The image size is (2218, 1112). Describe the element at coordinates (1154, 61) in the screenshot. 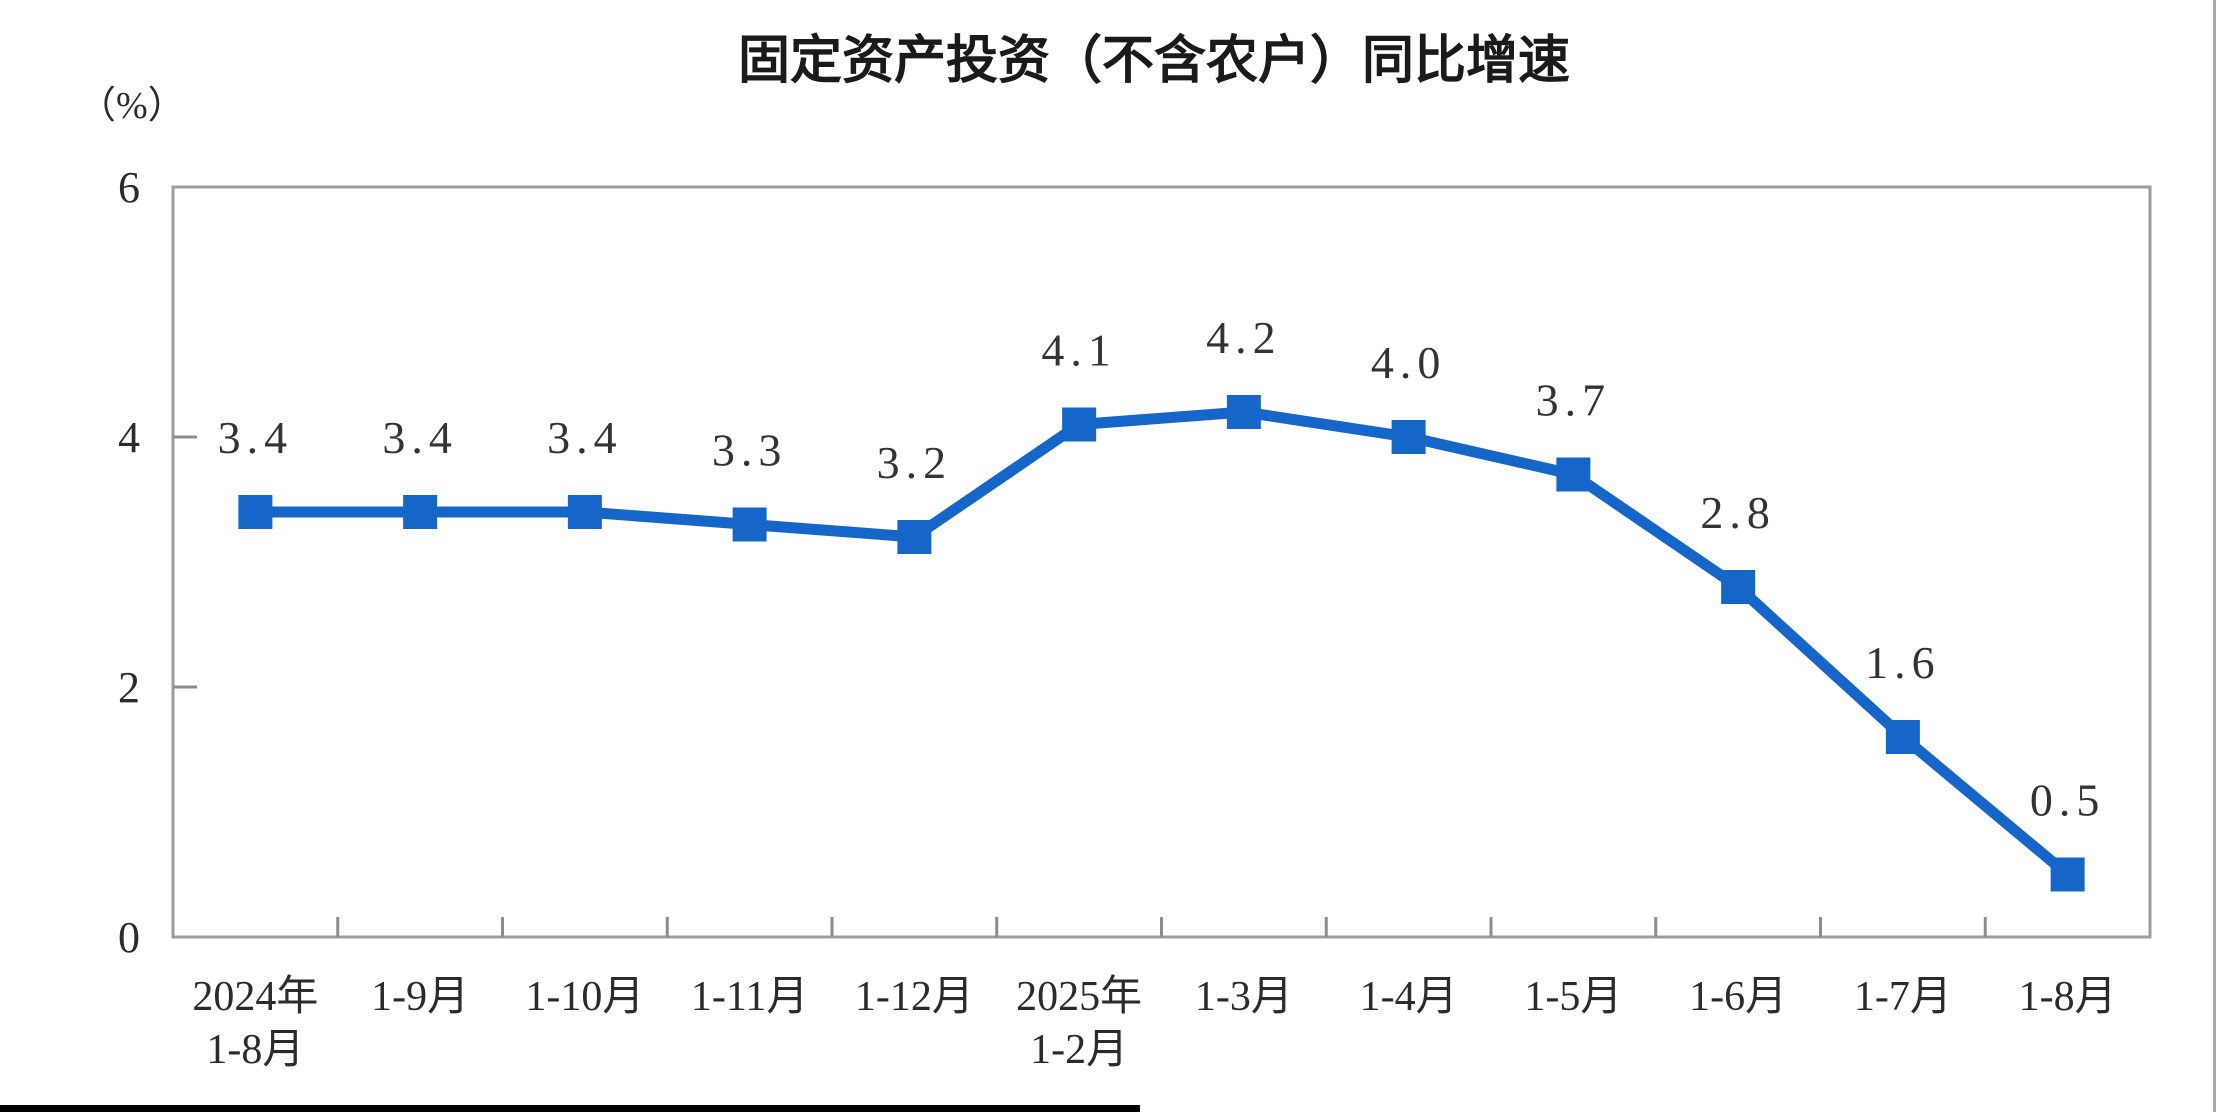

I see `chart-title: 固定资产投资（不含农户）同比增速` at that location.